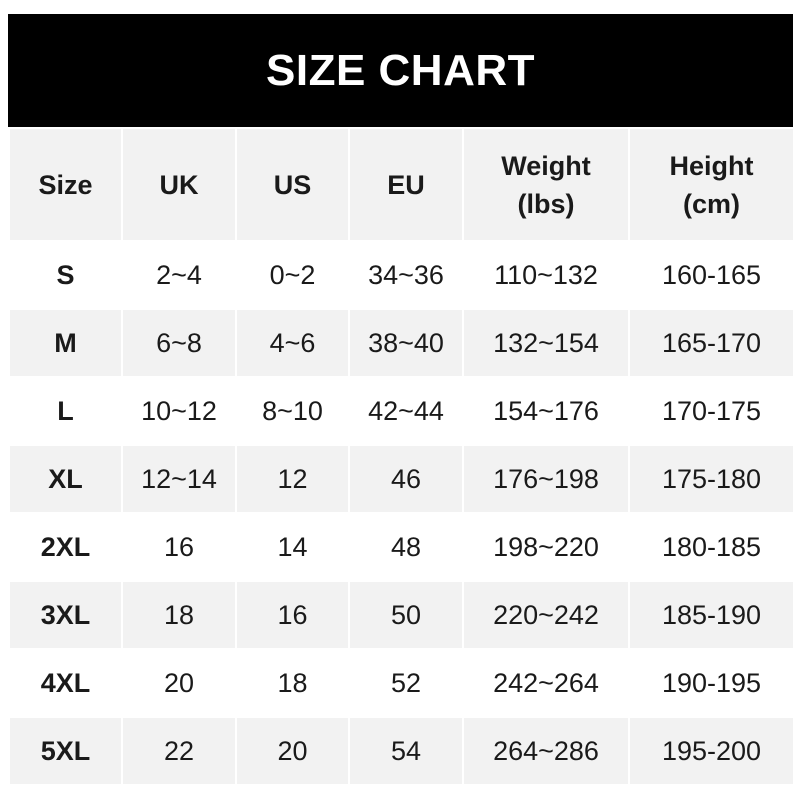 The image size is (800, 800). I want to click on size-cell: 5XL, so click(65, 751).